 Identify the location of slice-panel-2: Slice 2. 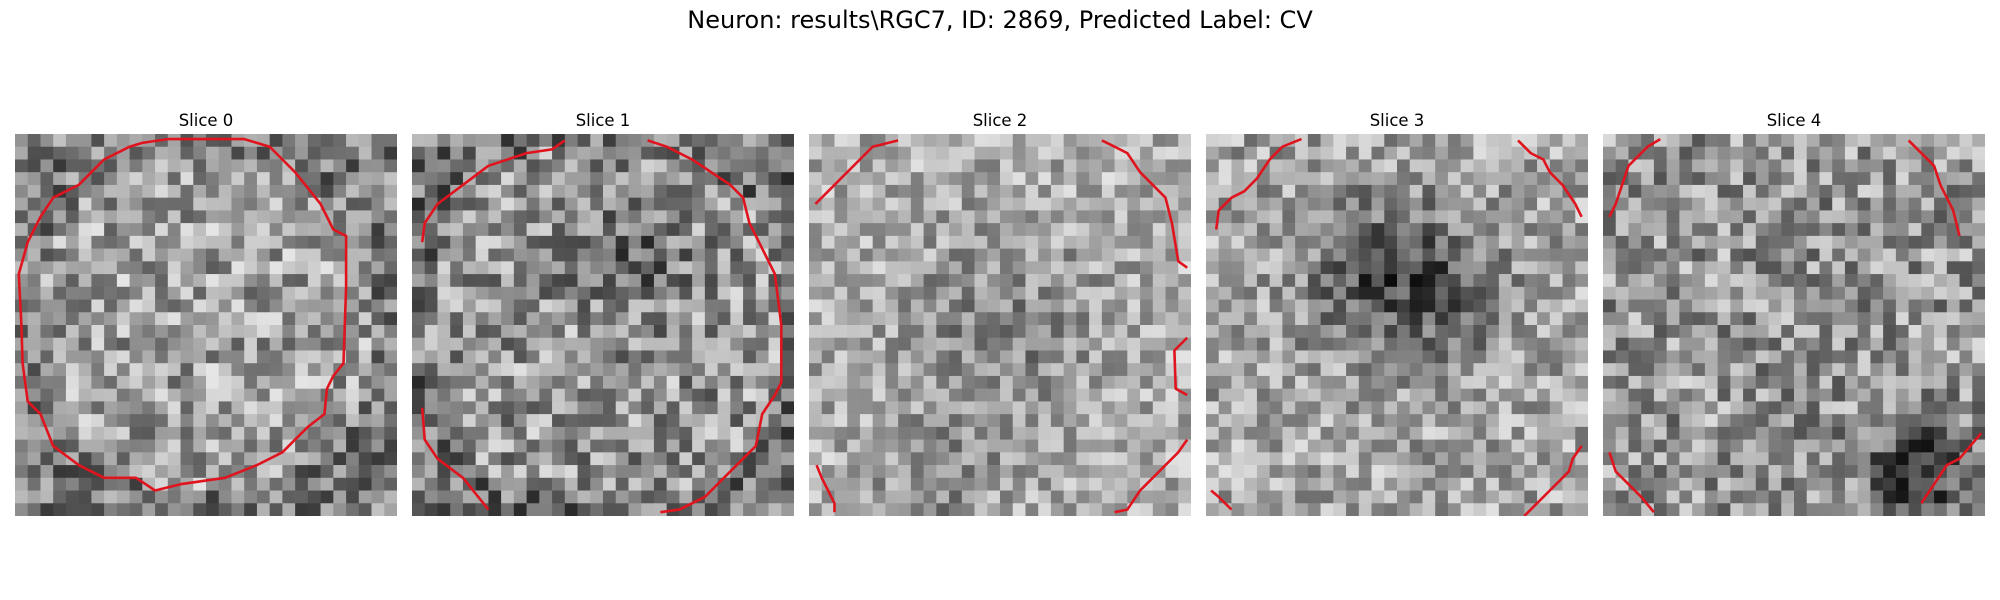
(1000, 312).